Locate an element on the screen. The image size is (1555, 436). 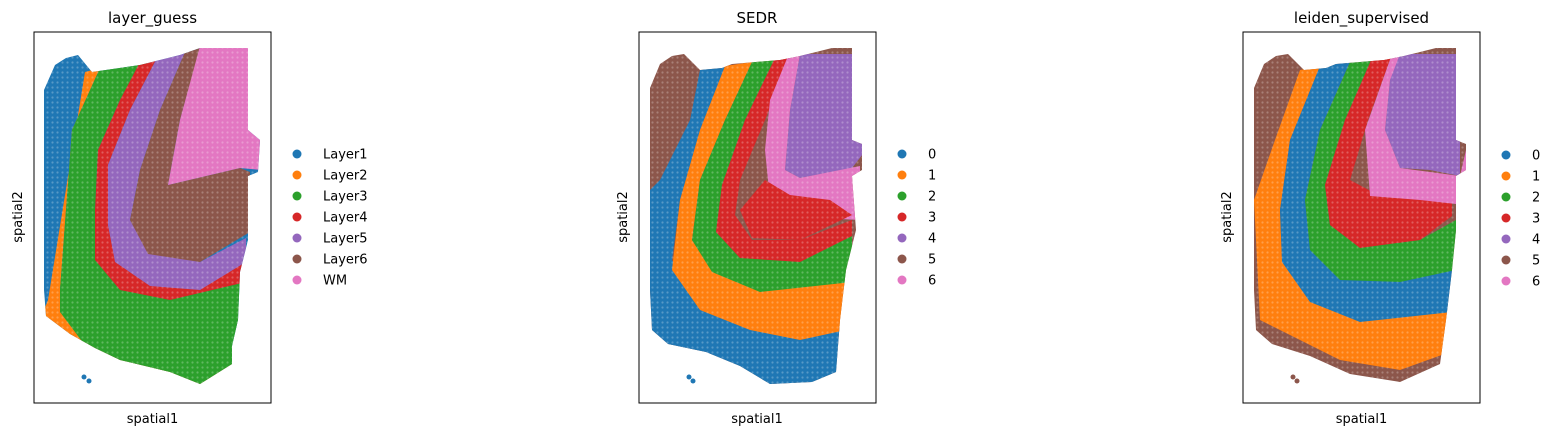
legend-label: Layer3 is located at coordinates (345, 197).